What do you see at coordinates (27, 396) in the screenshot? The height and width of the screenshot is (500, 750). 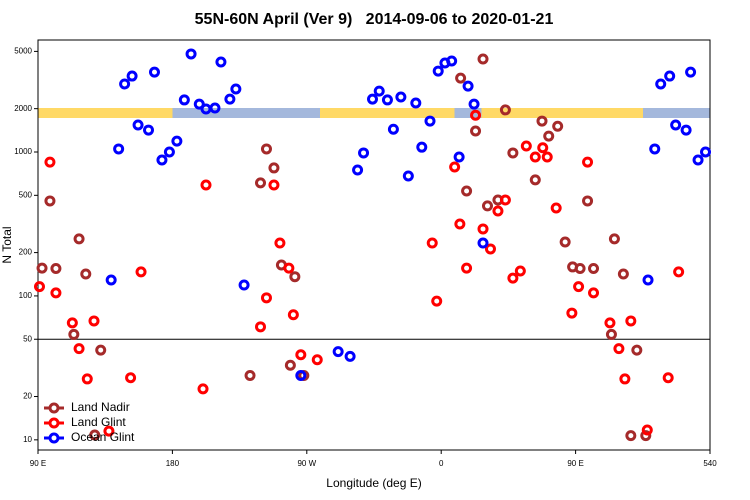 I see `y-tick-label: 20` at bounding box center [27, 396].